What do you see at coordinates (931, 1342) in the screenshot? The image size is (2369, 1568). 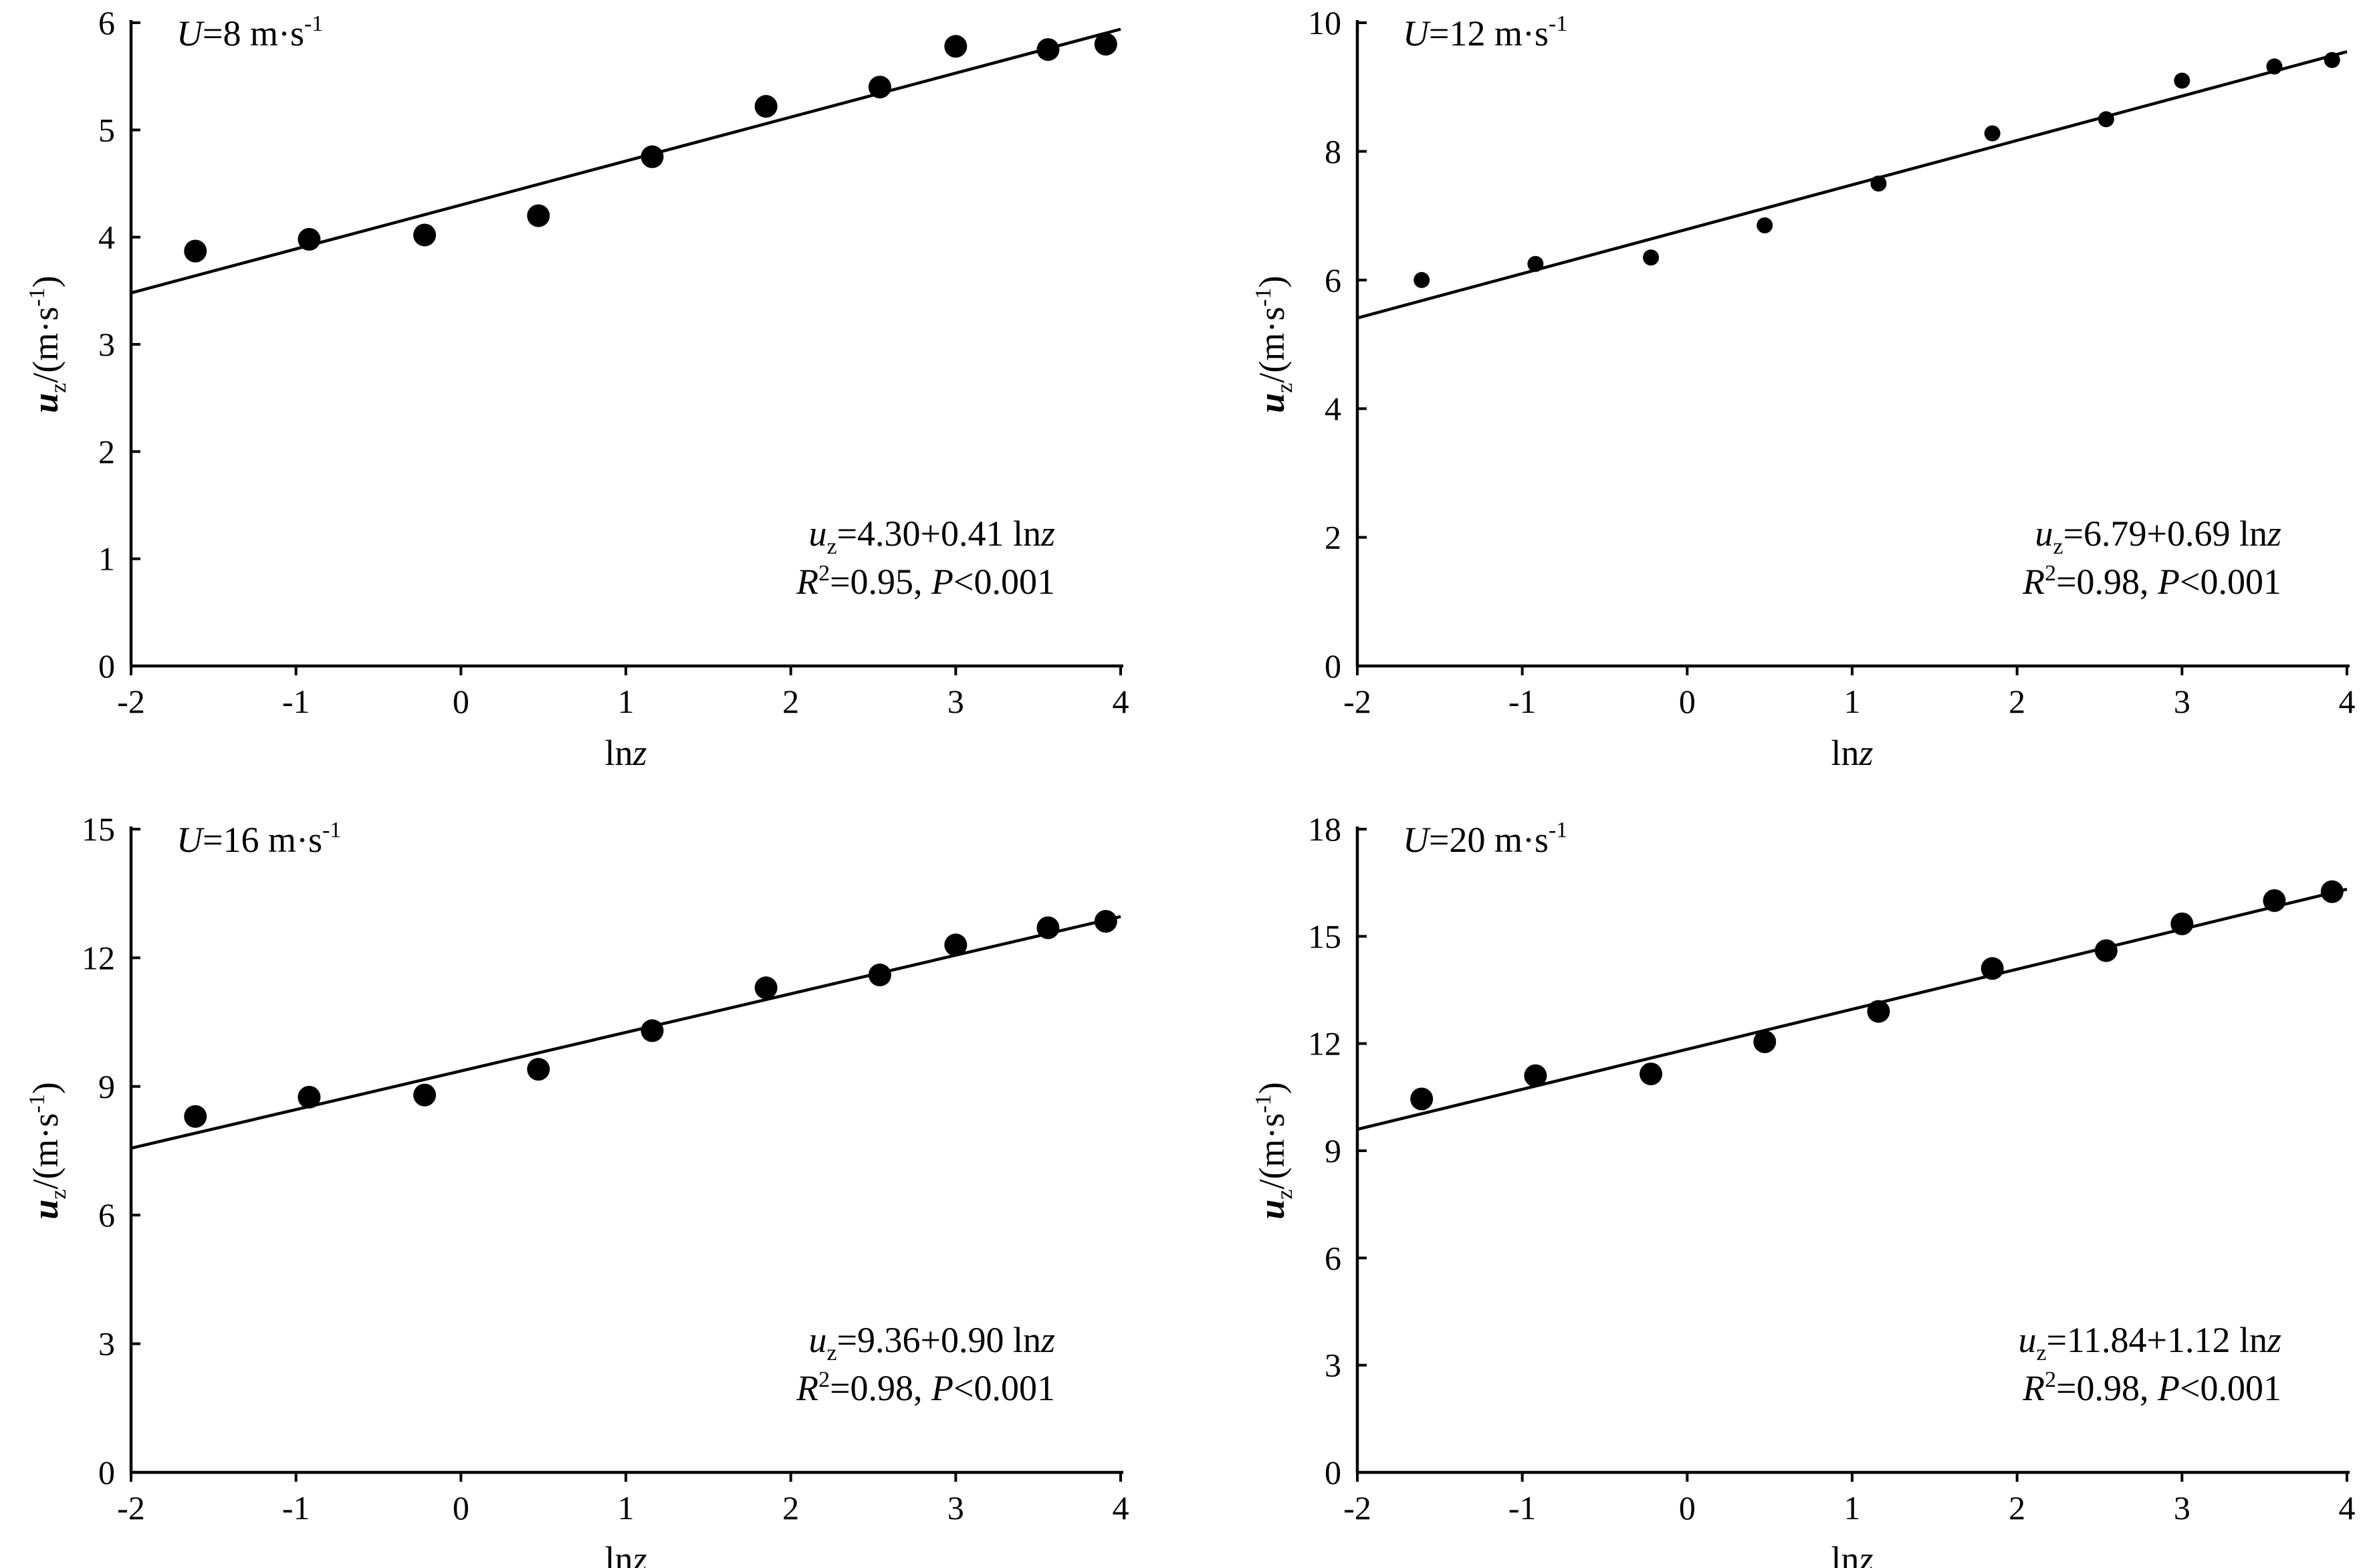 I see `fit-equation: uz=9.36+0.90 lnz` at bounding box center [931, 1342].